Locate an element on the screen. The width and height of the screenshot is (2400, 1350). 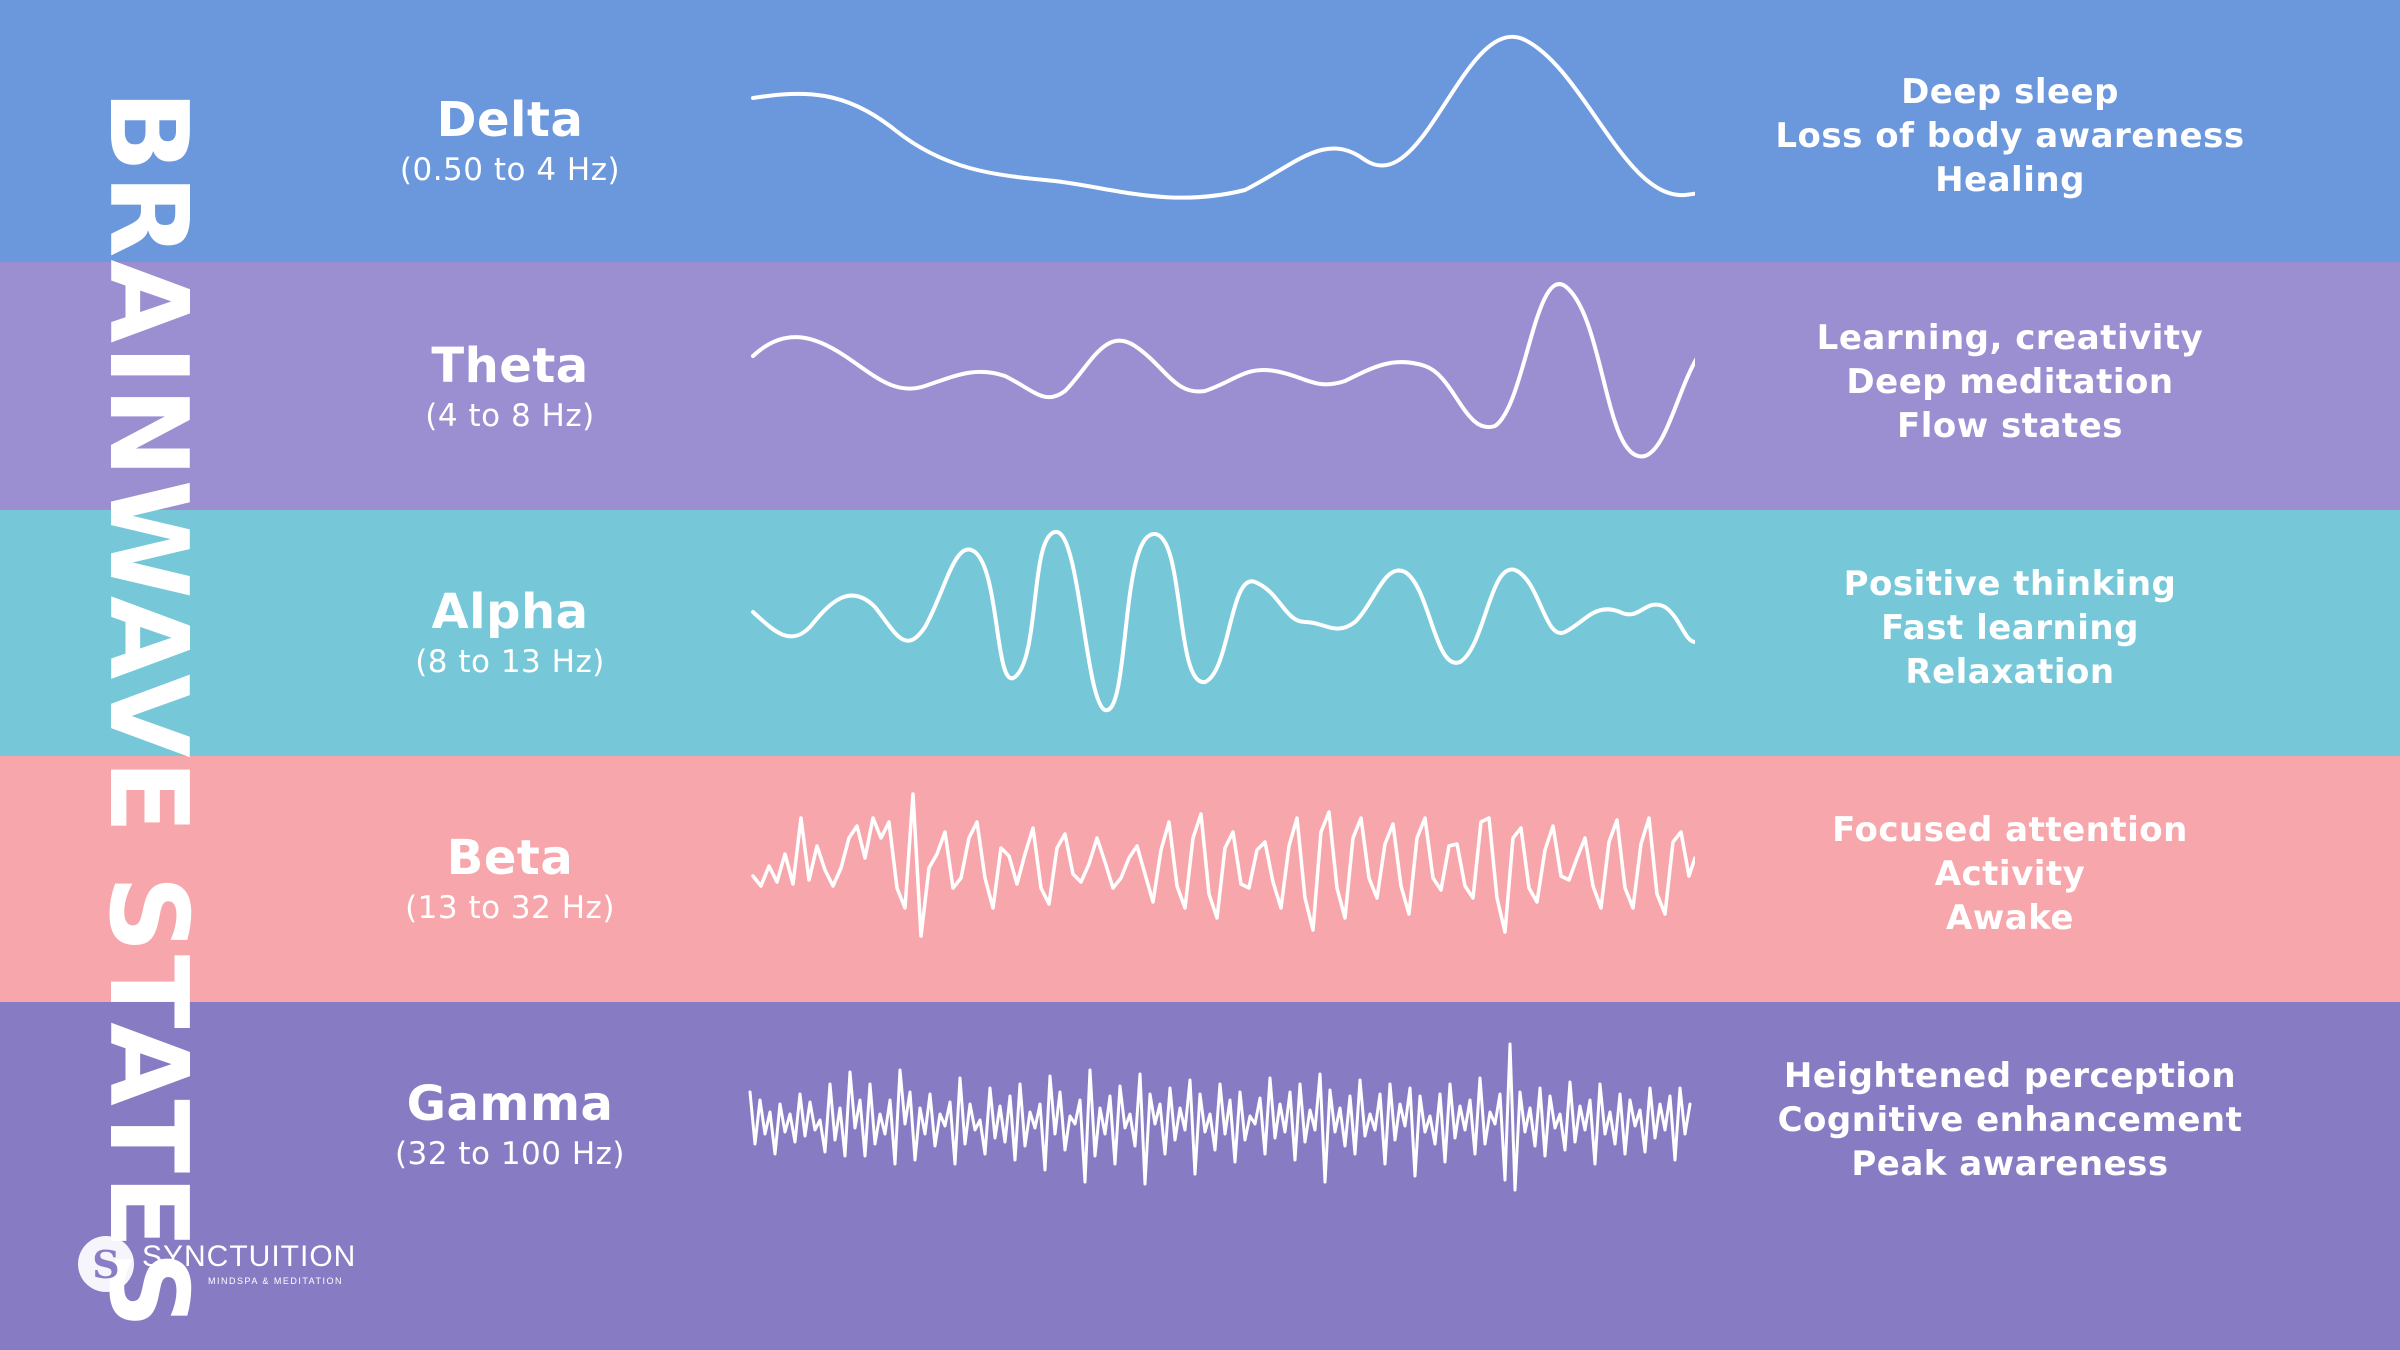
logo-tagline: MINDSPA & MEDITATION is located at coordinates (276, 1281).